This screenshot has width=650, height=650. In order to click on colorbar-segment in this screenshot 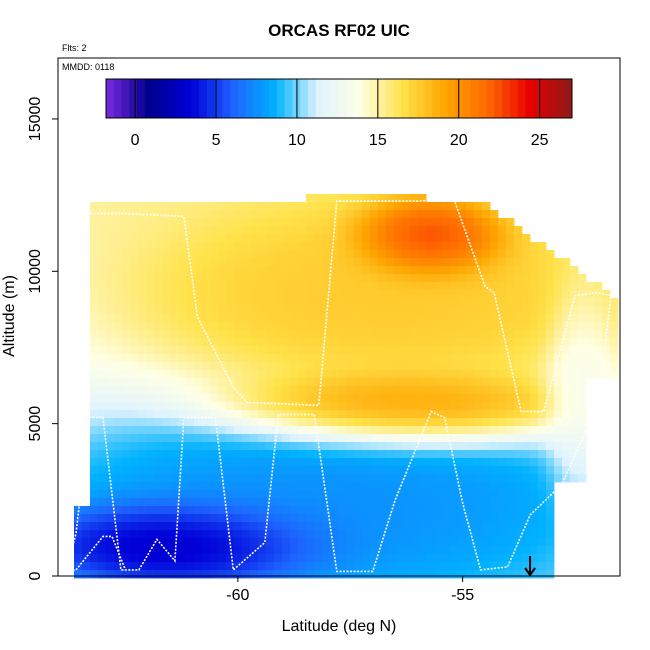, I will do `click(149, 98)`.